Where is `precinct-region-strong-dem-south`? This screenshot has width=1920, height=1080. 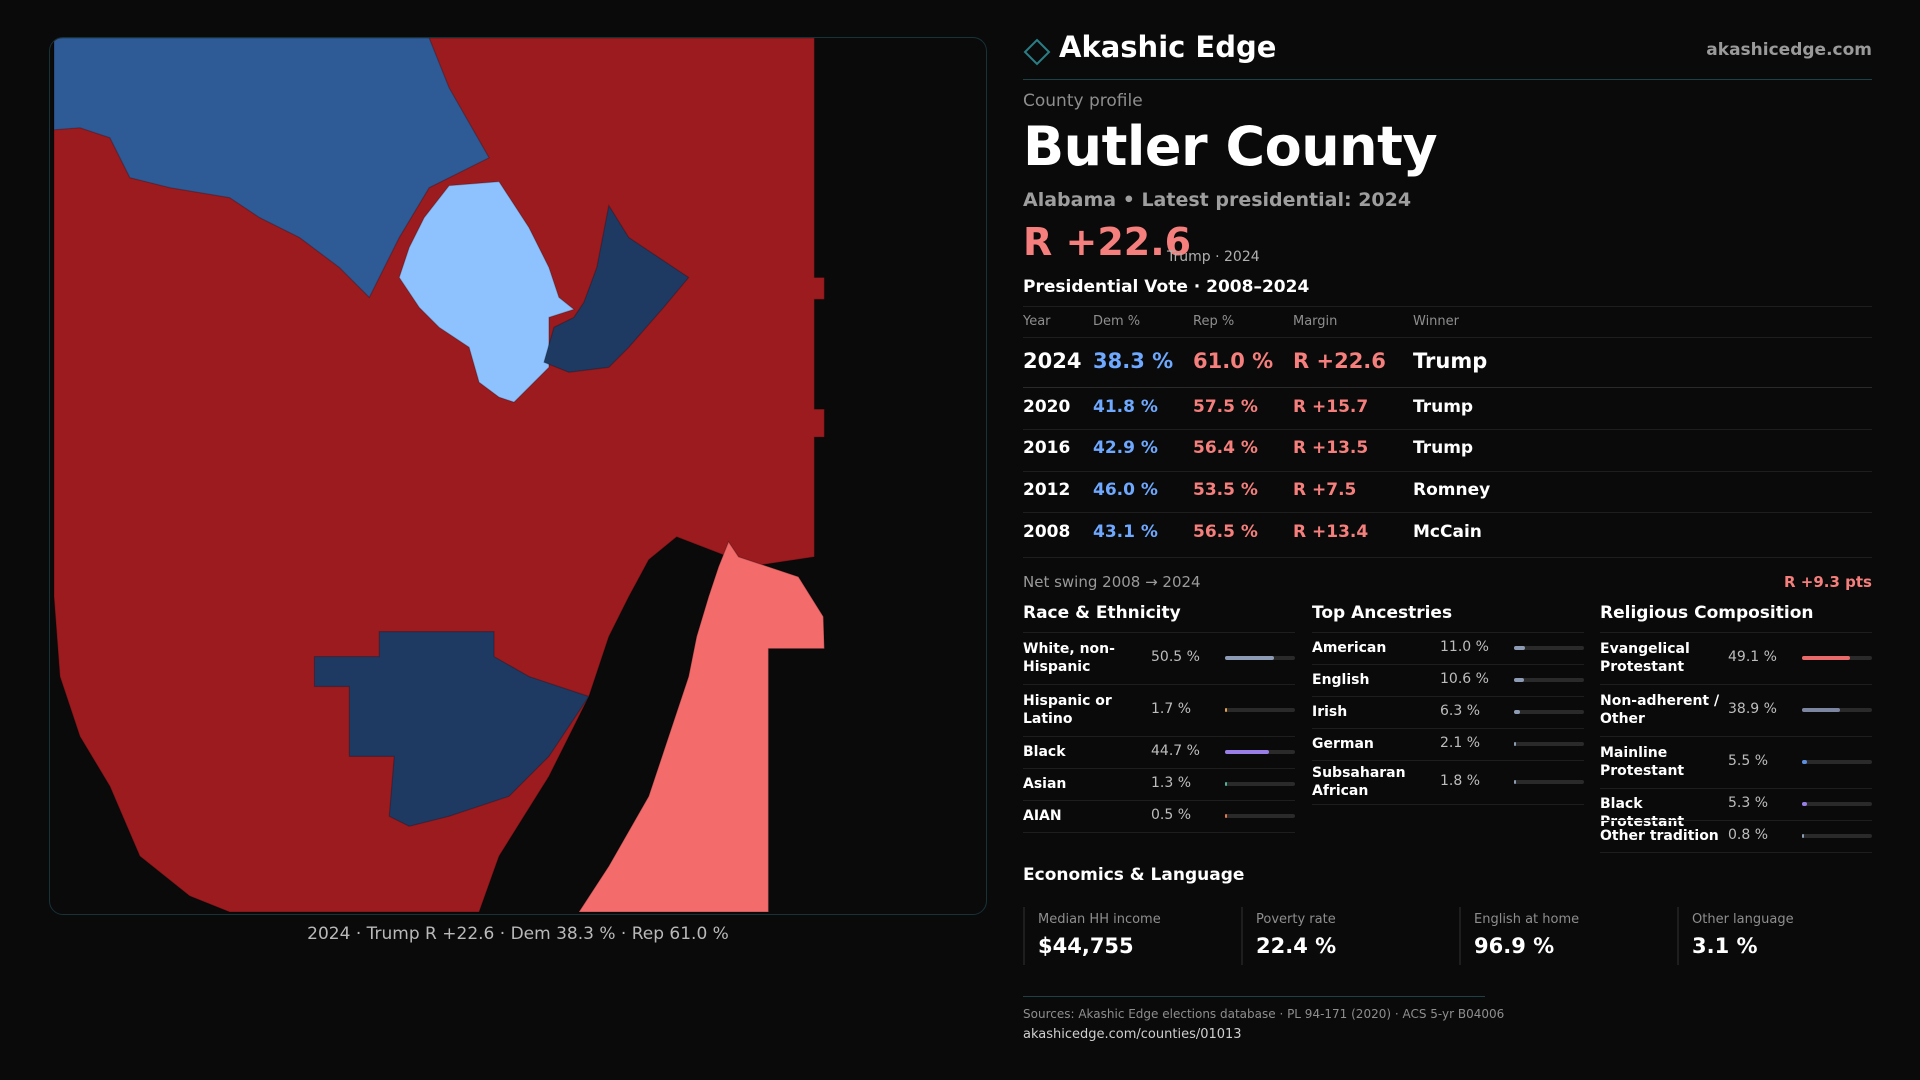
precinct-region-strong-dem-south is located at coordinates (451, 729).